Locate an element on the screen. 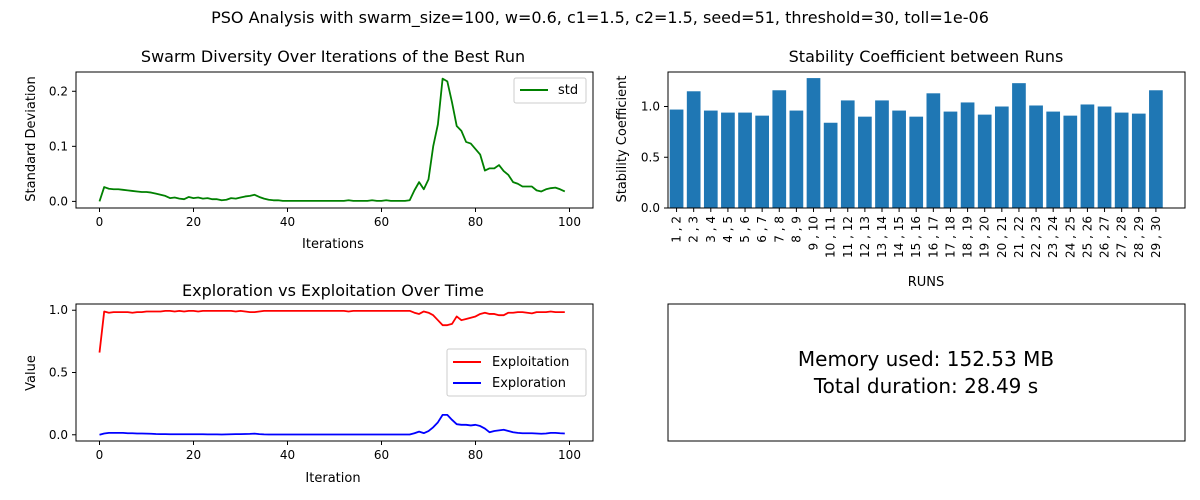 Image resolution: width=1200 pixels, height=500 pixels. stability-chart-frame is located at coordinates (926, 140).